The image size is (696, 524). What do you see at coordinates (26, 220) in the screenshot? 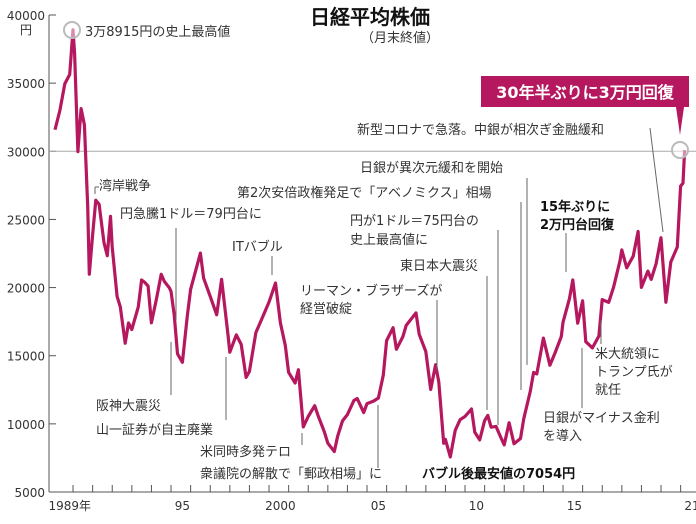
I see `y-tick-label: 25000` at bounding box center [26, 220].